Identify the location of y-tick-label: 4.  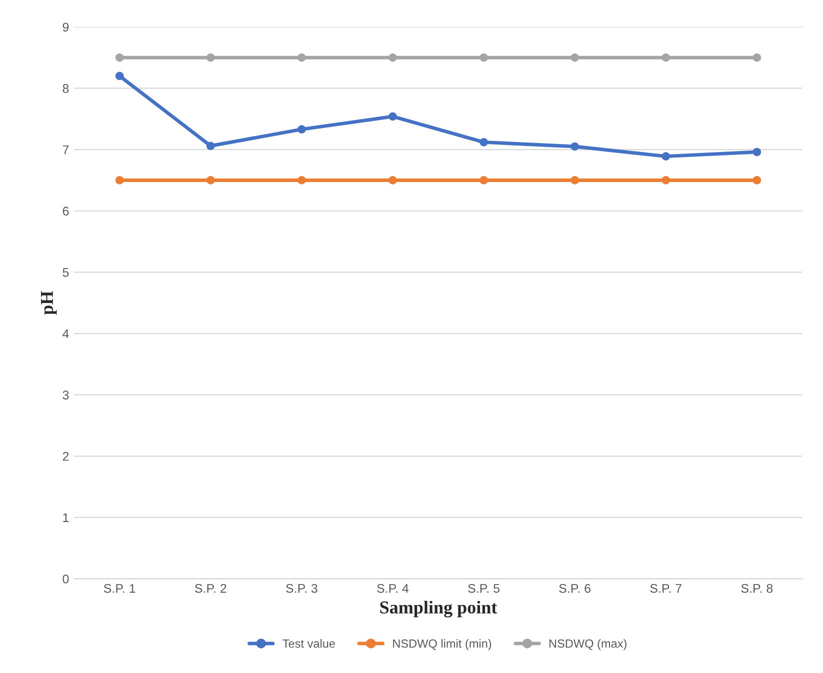
(65, 333).